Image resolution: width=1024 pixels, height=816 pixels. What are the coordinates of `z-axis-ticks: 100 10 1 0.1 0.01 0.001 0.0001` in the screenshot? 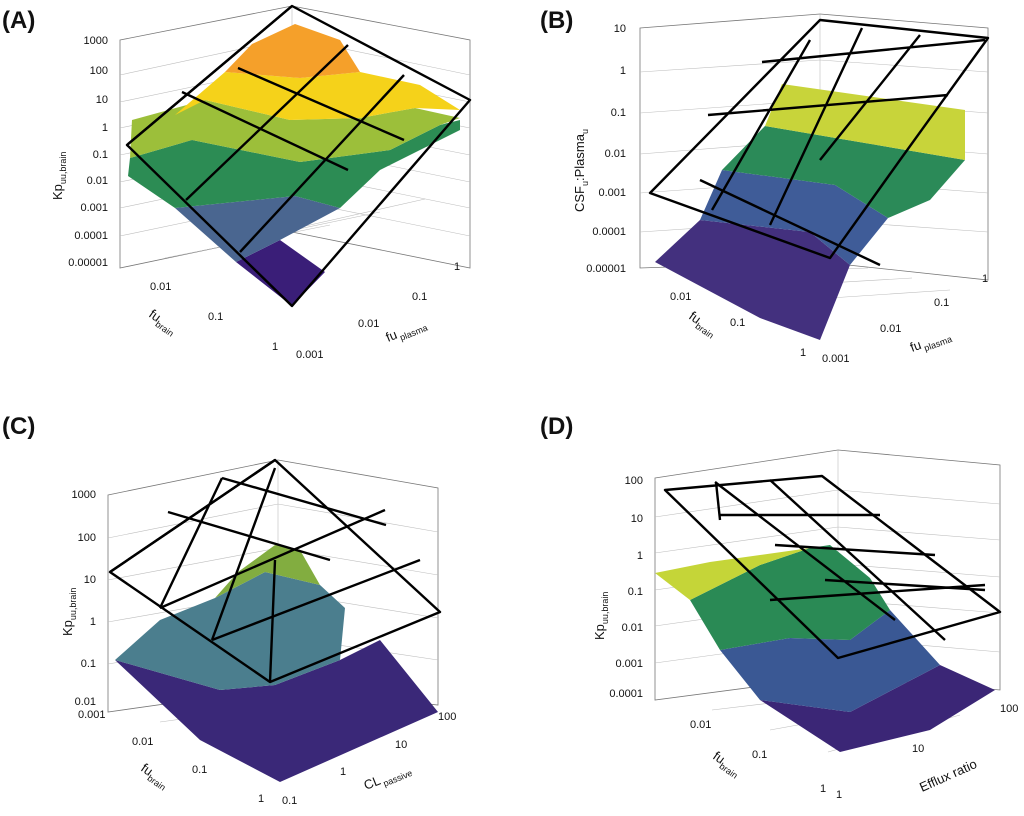 It's located at (626, 587).